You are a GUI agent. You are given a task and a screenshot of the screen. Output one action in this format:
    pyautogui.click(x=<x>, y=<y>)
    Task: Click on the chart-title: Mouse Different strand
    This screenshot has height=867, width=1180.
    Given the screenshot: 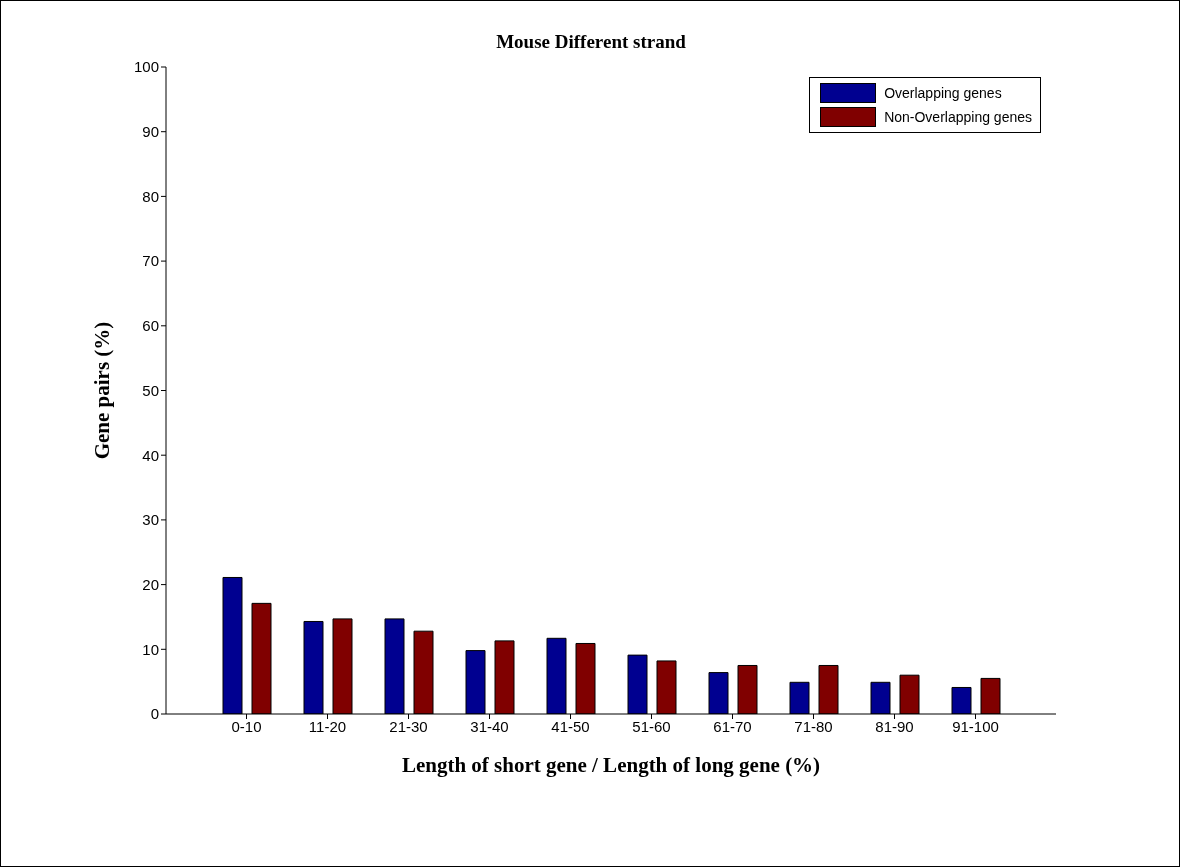 What is the action you would take?
    pyautogui.click(x=591, y=42)
    